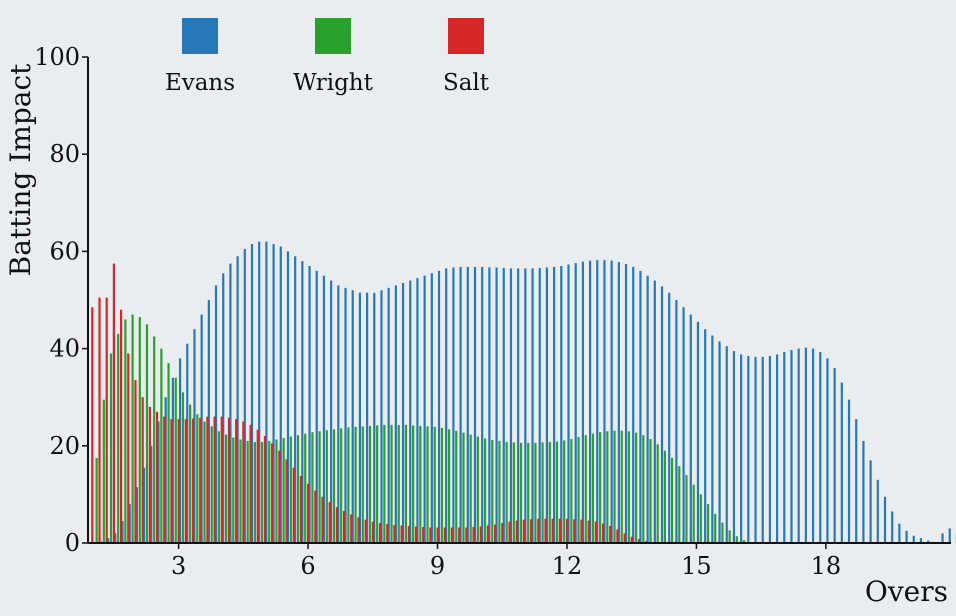 The height and width of the screenshot is (616, 956). Describe the element at coordinates (57, 57) in the screenshot. I see `y-tick-label-100: 100` at that location.